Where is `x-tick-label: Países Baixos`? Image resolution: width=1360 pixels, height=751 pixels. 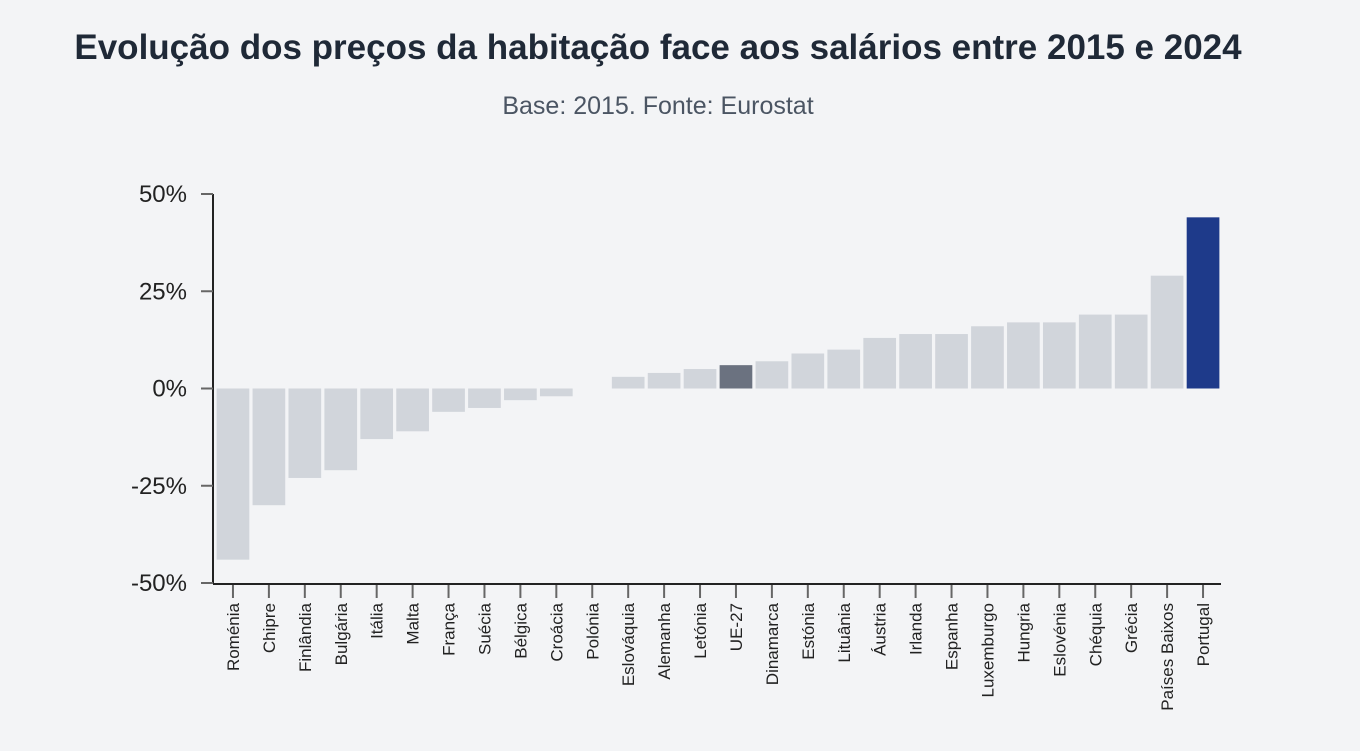 x-tick-label: Países Baixos is located at coordinates (1167, 657).